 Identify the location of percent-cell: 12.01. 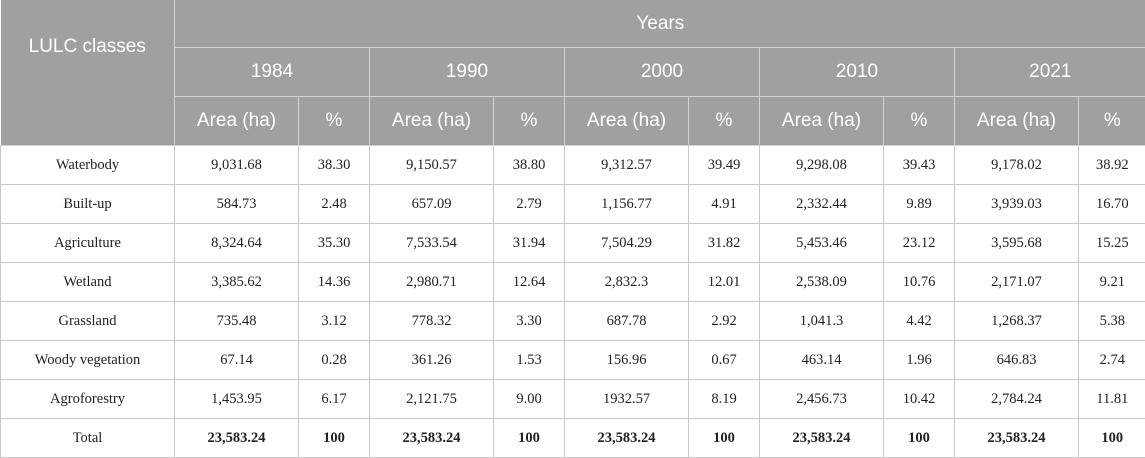
(724, 282).